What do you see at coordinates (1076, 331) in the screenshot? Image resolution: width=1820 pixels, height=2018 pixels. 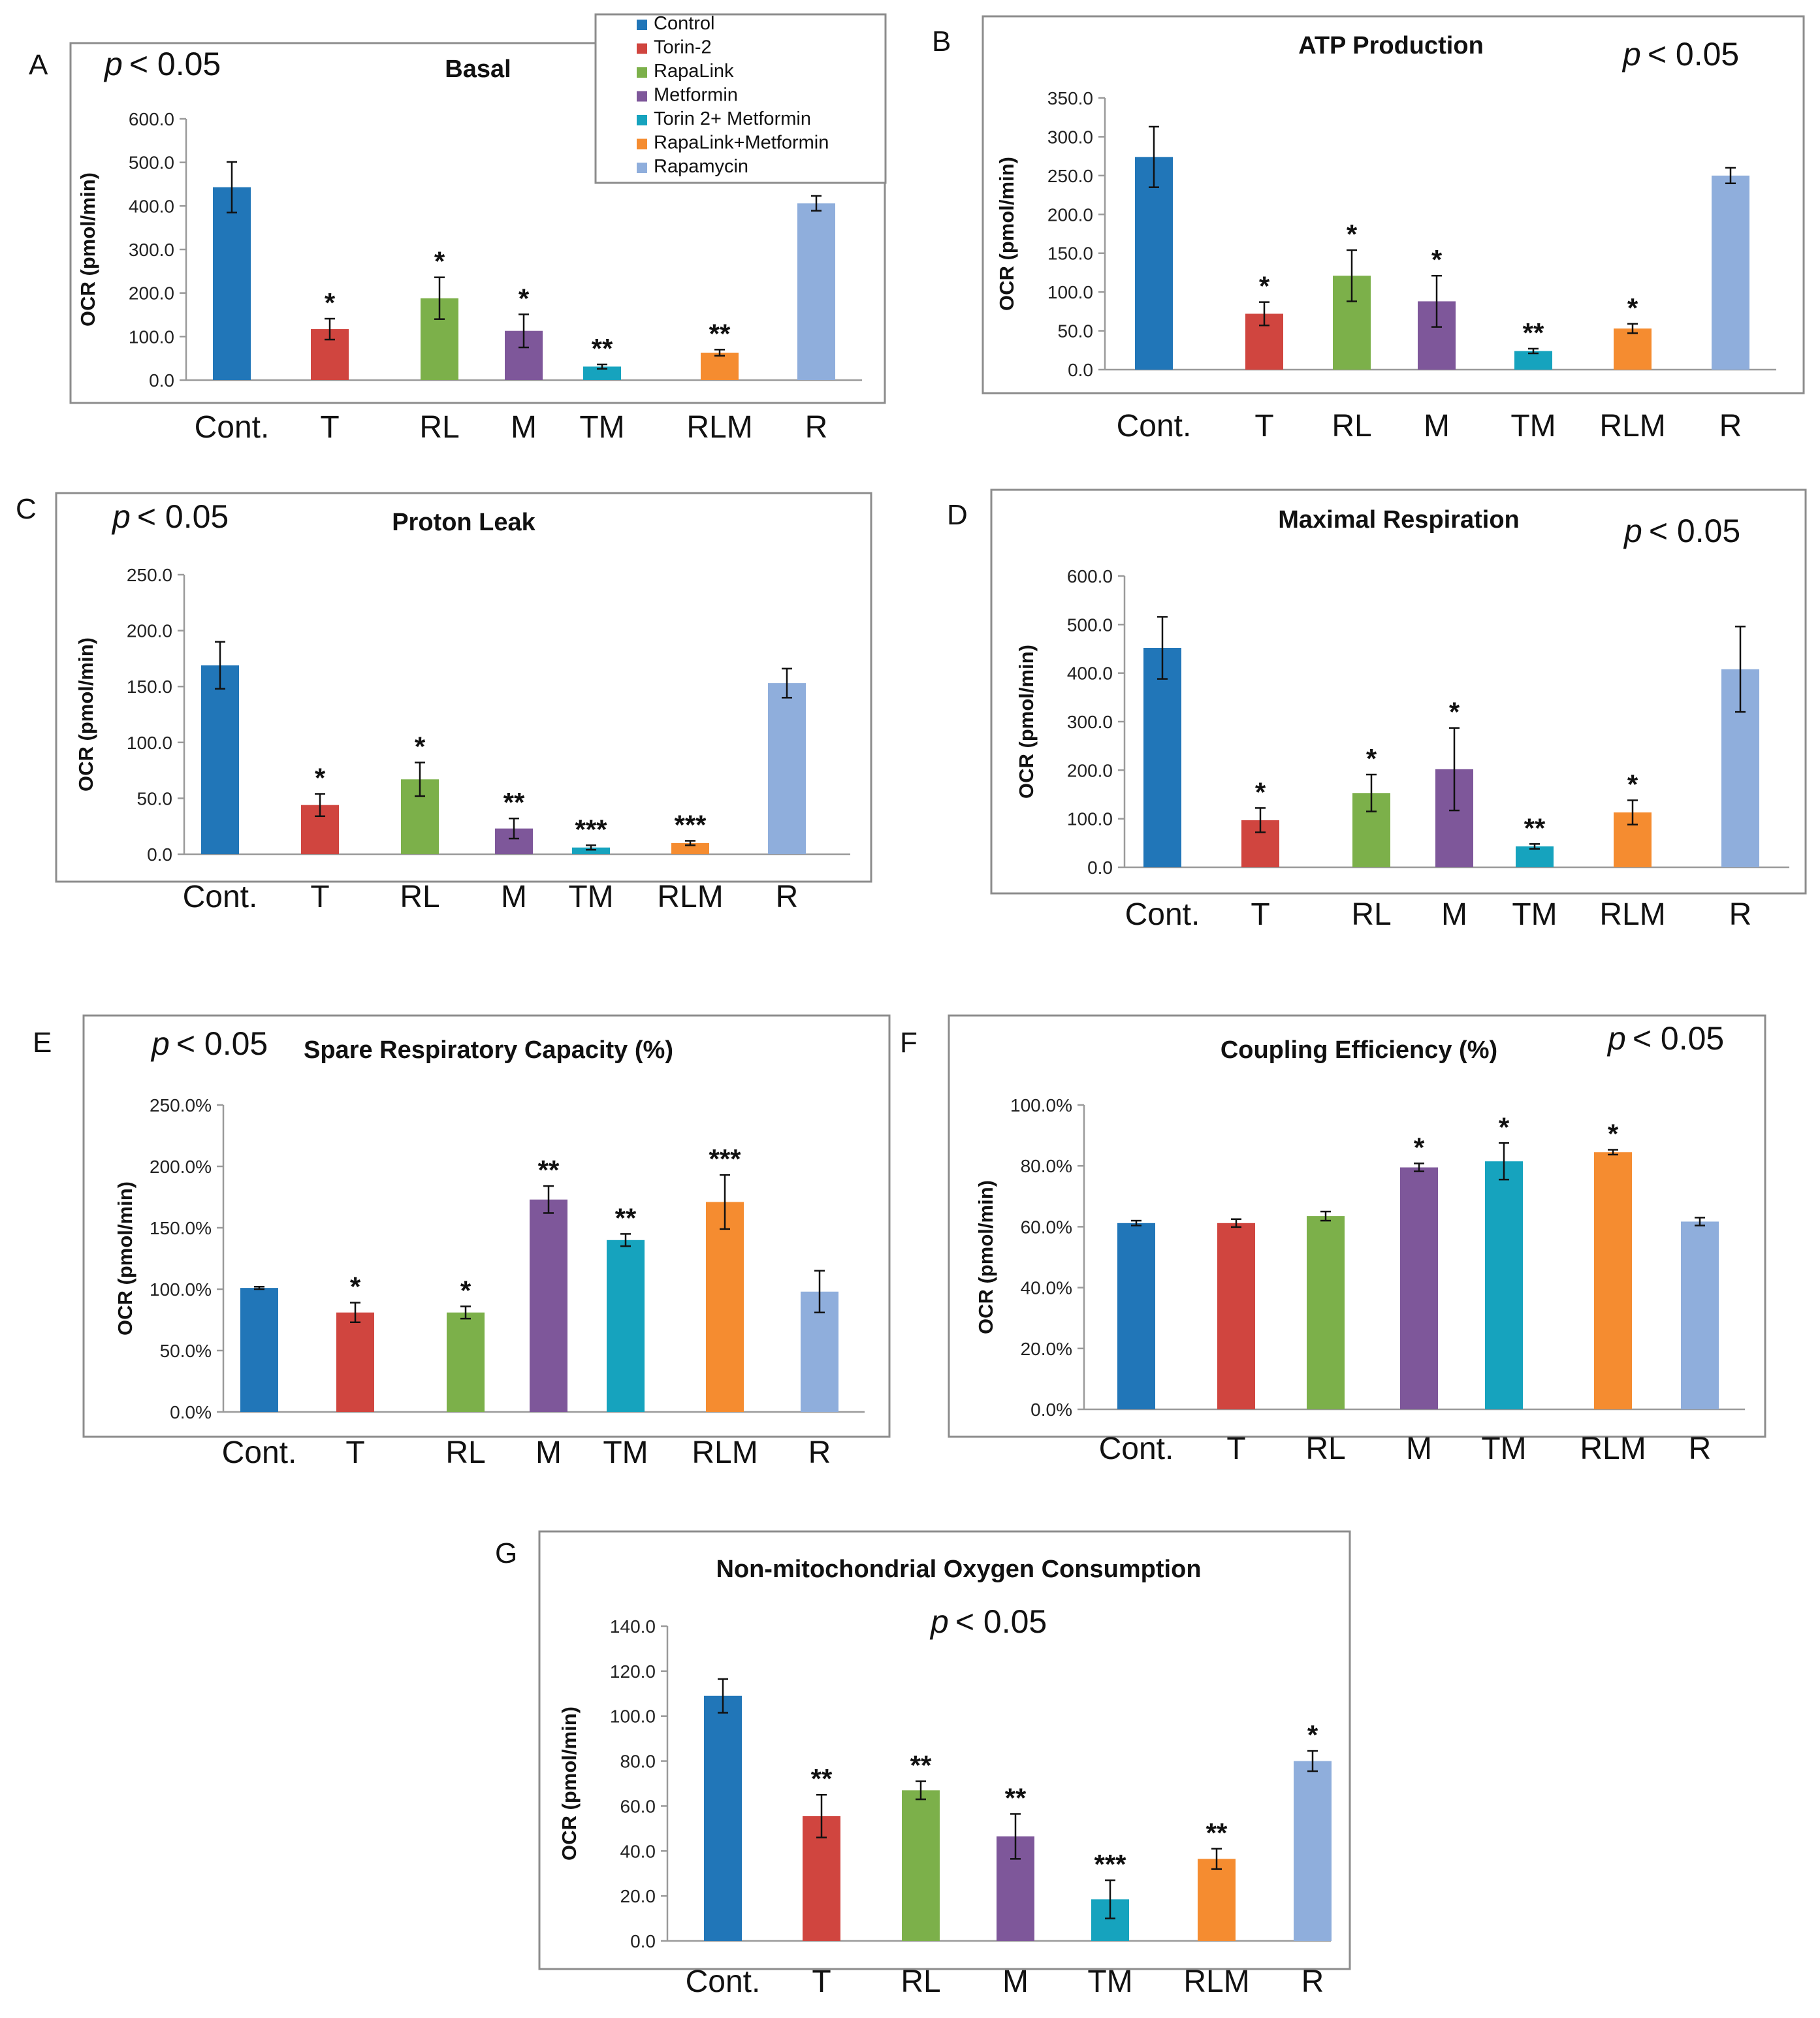 I see `y-tick-label: 50.0` at bounding box center [1076, 331].